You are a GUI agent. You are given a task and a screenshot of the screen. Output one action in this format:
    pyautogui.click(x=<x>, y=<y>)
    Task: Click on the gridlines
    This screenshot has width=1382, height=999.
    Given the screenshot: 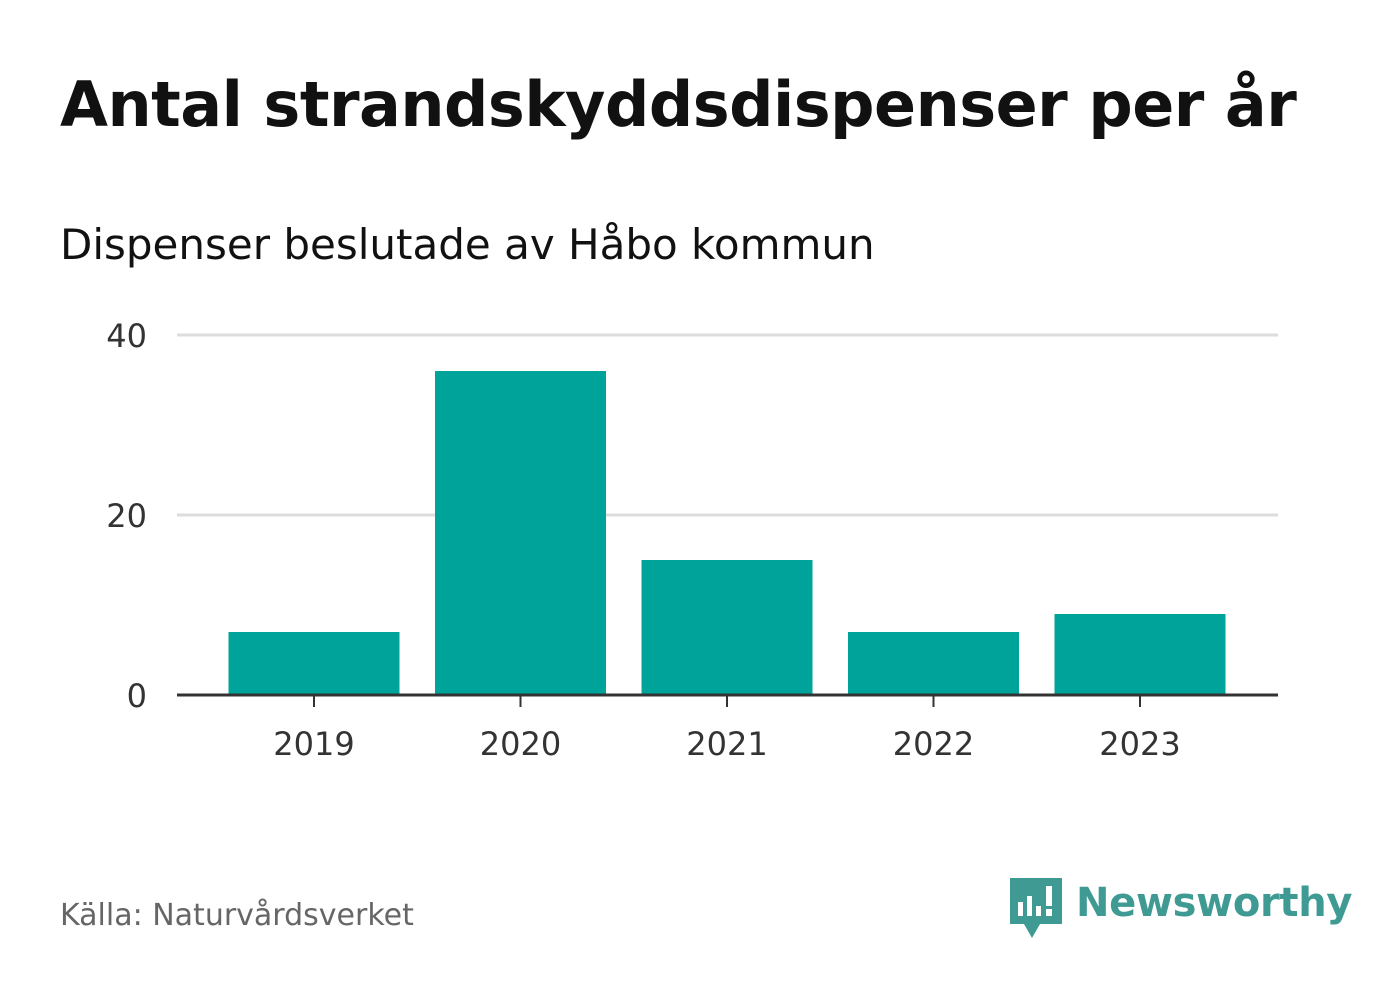 What is the action you would take?
    pyautogui.click(x=727, y=425)
    